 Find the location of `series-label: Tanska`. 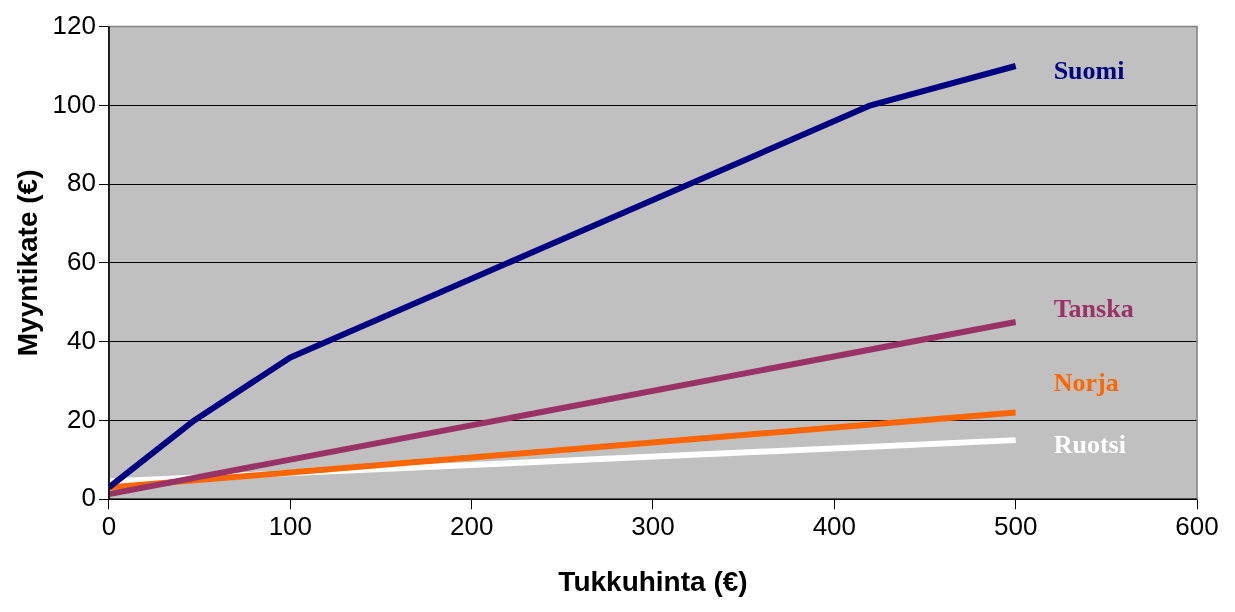

series-label: Tanska is located at coordinates (1093, 308).